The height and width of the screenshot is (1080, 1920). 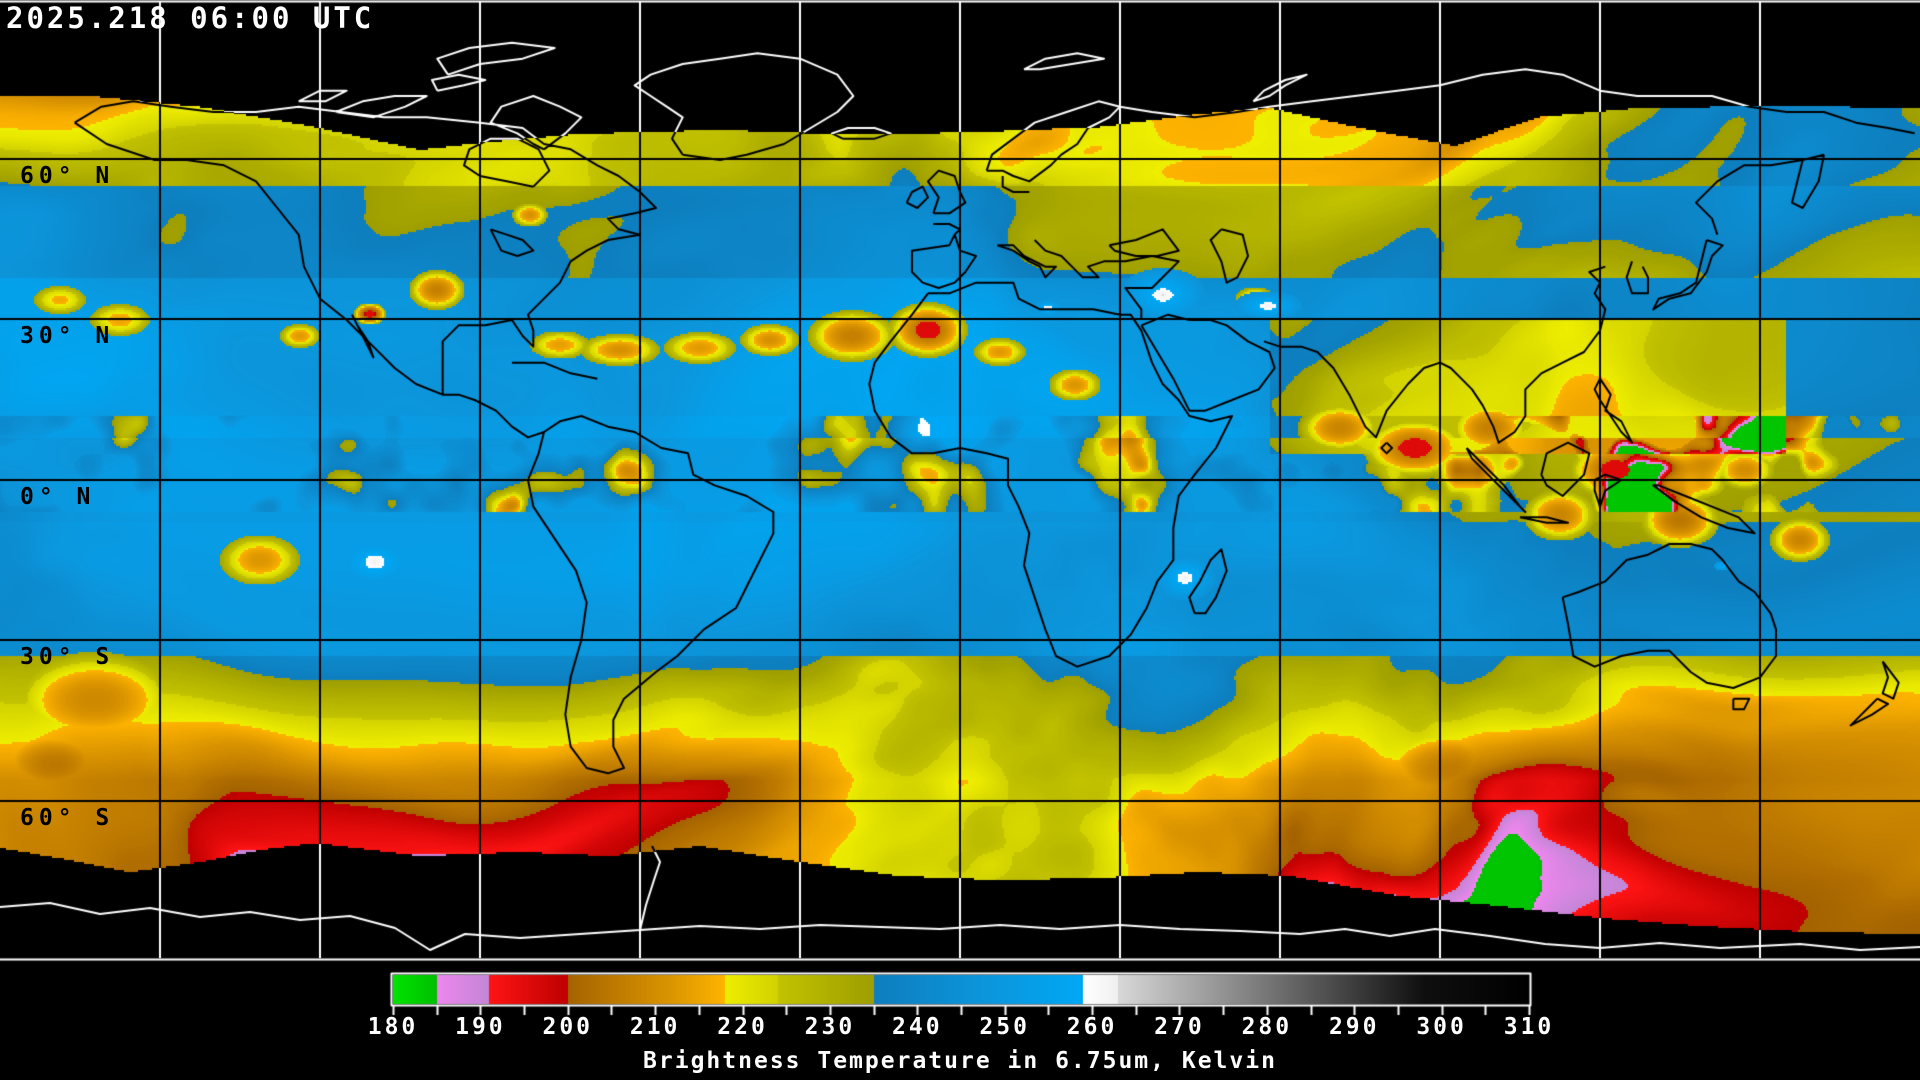 What do you see at coordinates (1354, 1027) in the screenshot?
I see `legend-tick-label: 290` at bounding box center [1354, 1027].